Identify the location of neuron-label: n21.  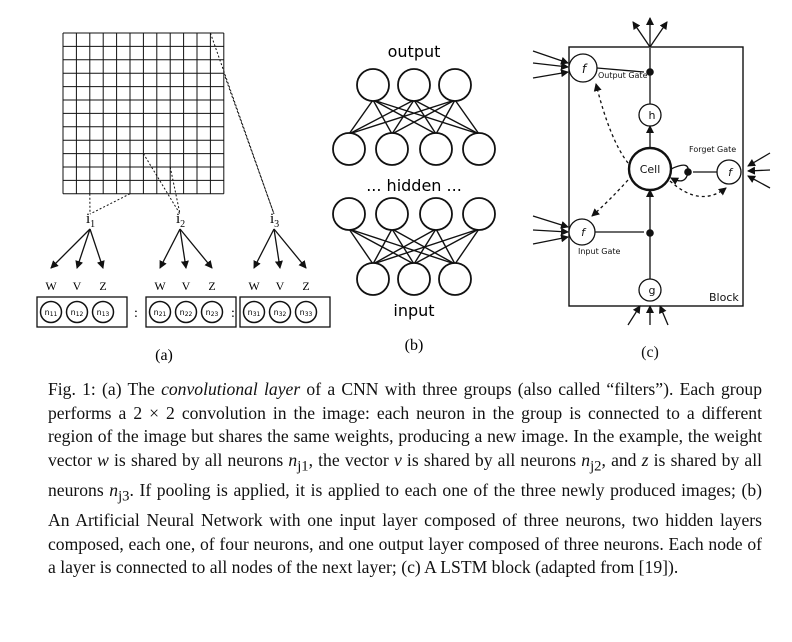
(160, 313).